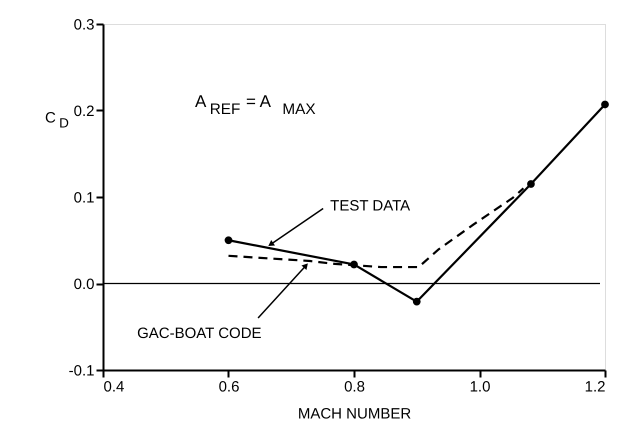 The image size is (618, 430). Describe the element at coordinates (84, 198) in the screenshot. I see `y-tick-label: 0.1` at that location.